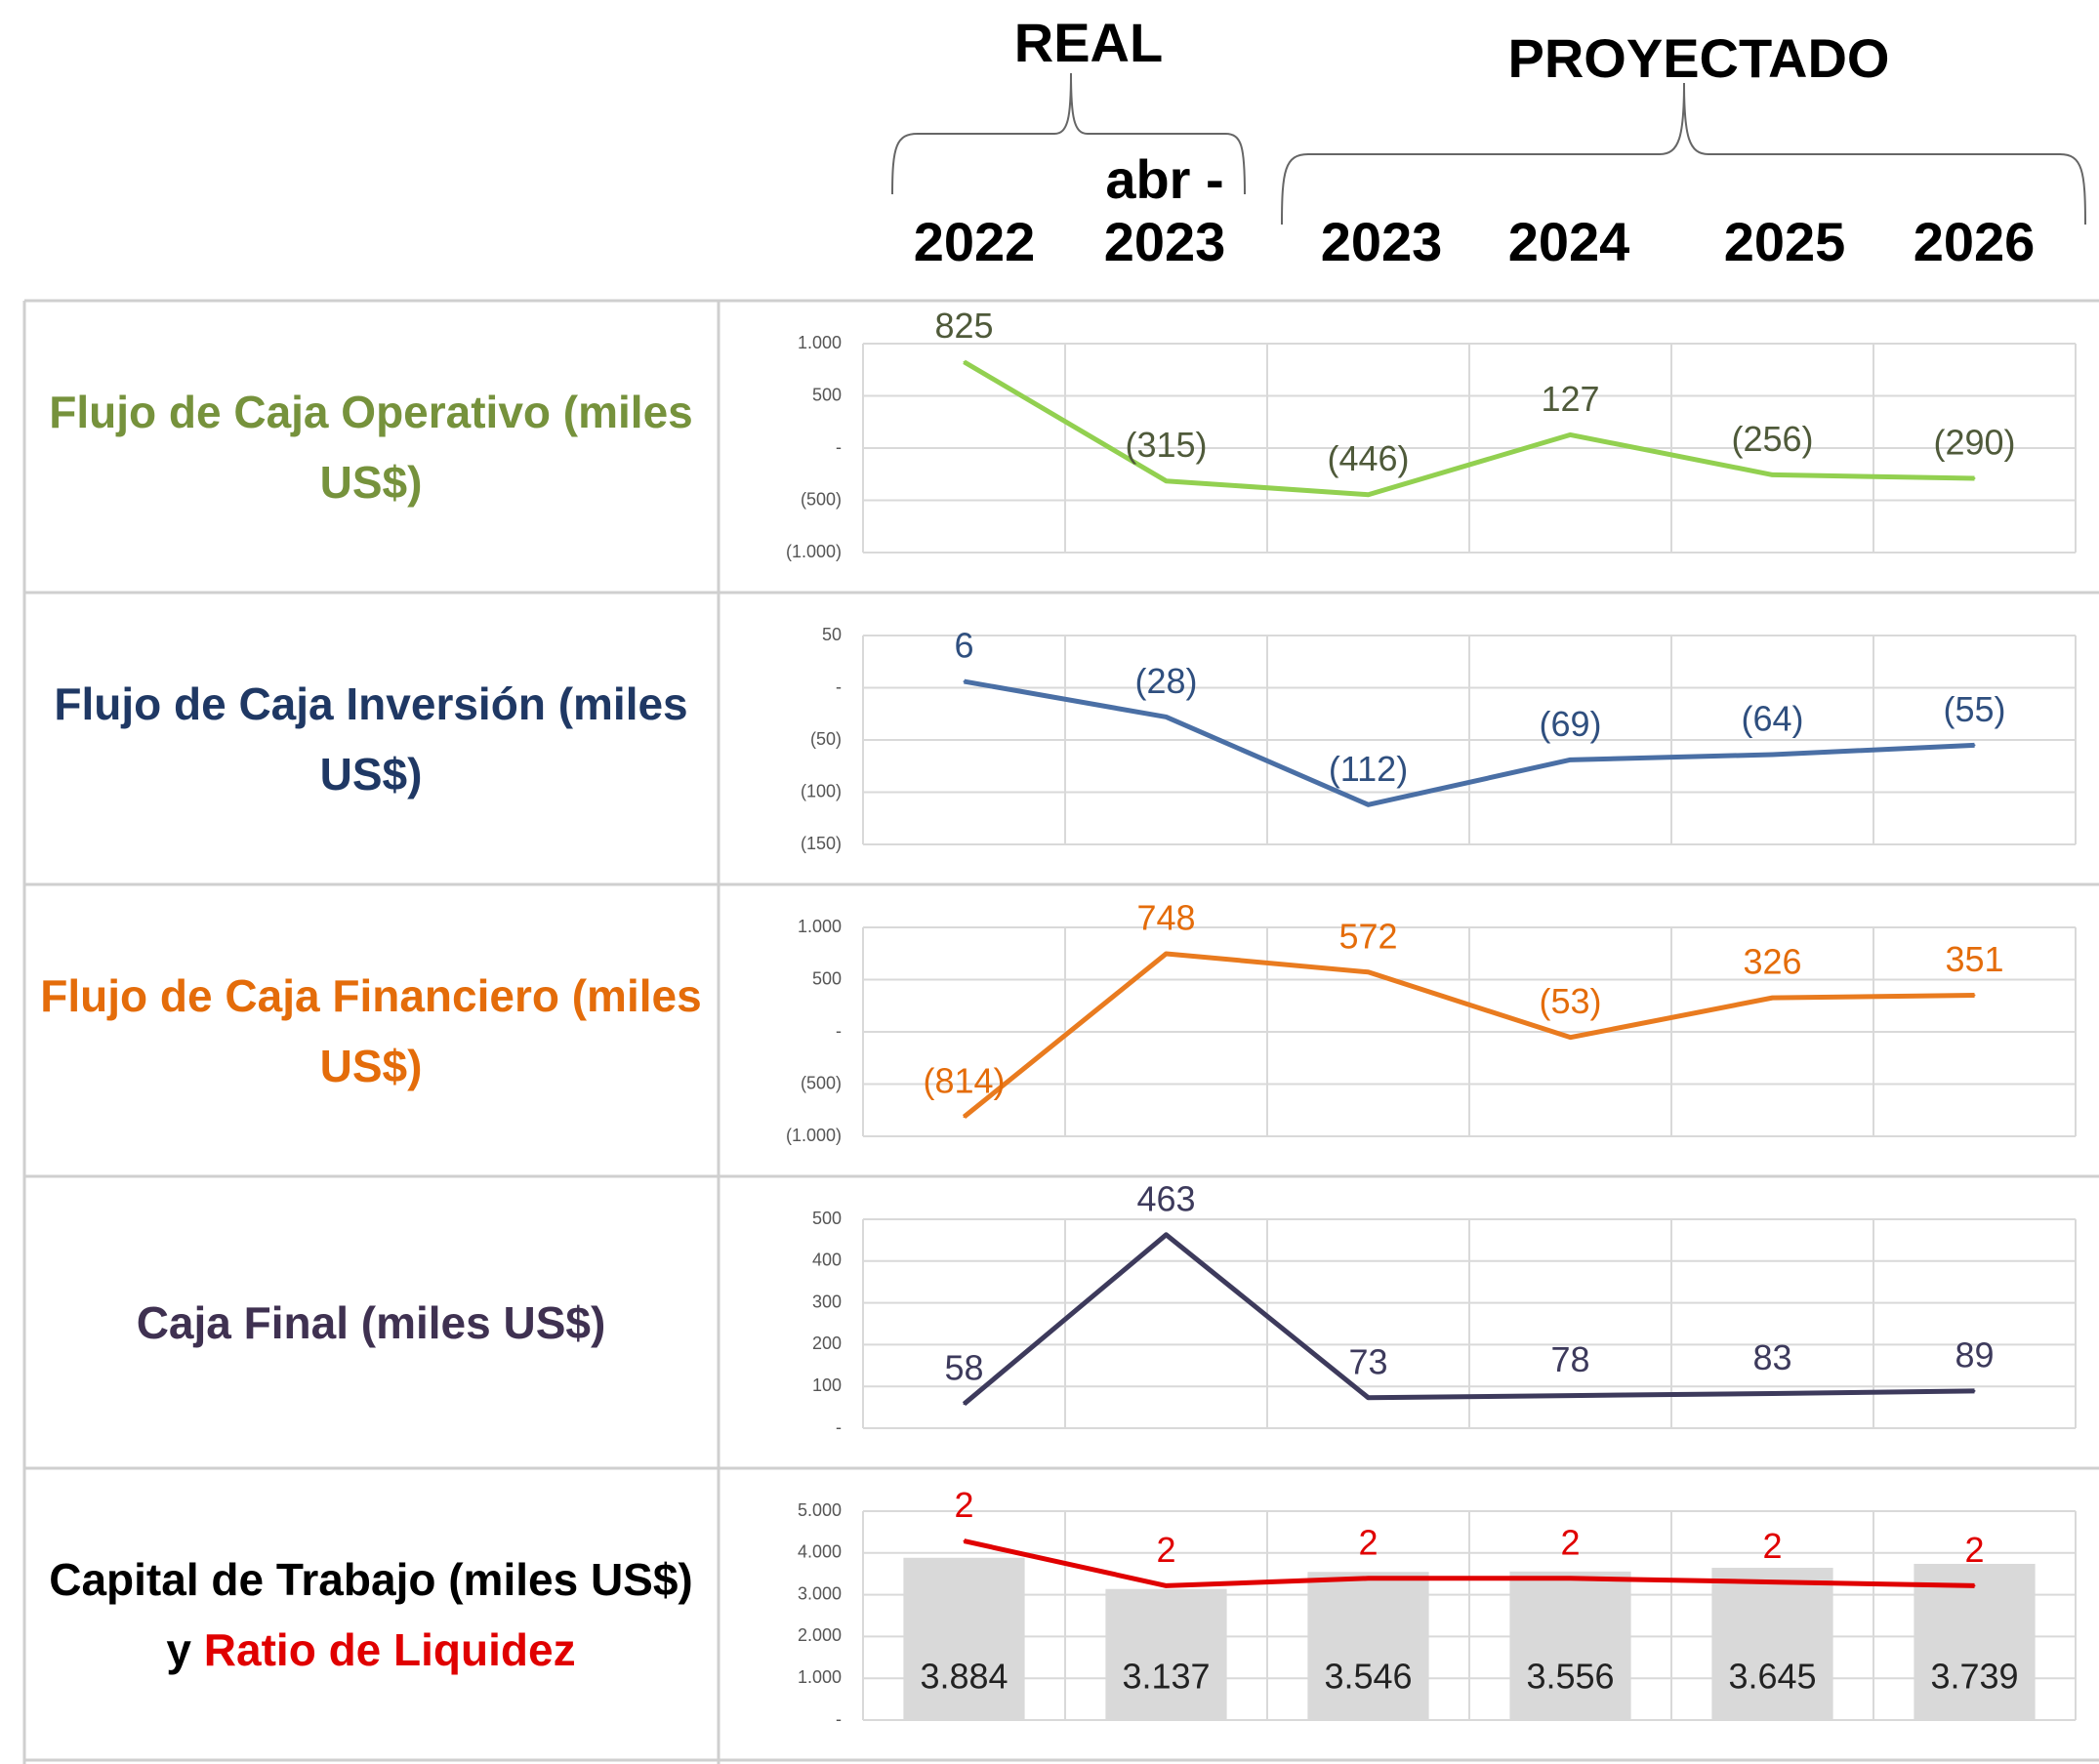 This screenshot has height=1764, width=2099. What do you see at coordinates (963, 326) in the screenshot?
I see `data-label: 825` at bounding box center [963, 326].